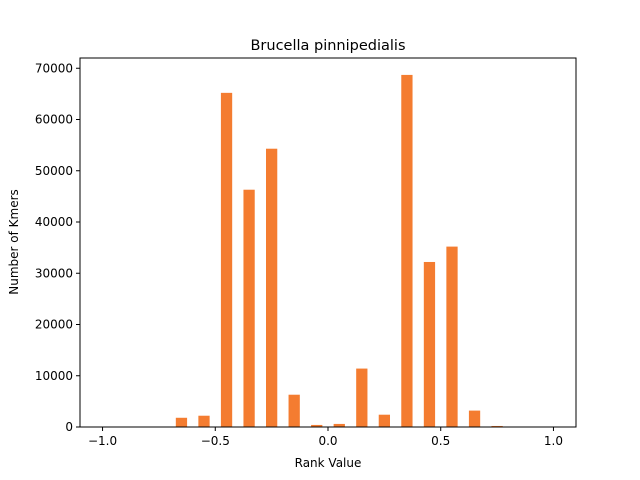 The height and width of the screenshot is (480, 640). What do you see at coordinates (54, 376) in the screenshot?
I see `y-tick-label: 10000` at bounding box center [54, 376].